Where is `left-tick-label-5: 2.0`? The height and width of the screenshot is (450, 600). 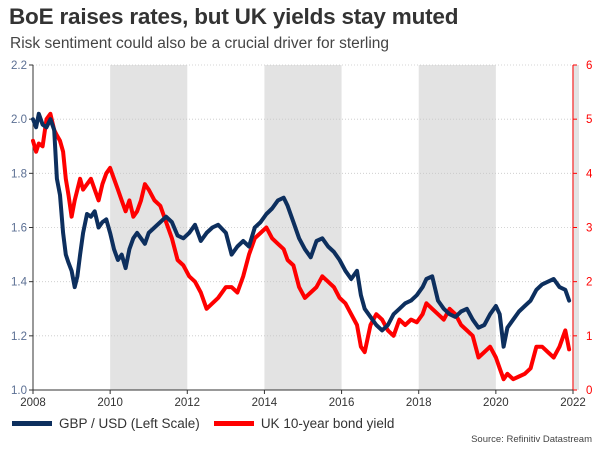
left-tick-label-5: 2.0 is located at coordinates (19, 120).